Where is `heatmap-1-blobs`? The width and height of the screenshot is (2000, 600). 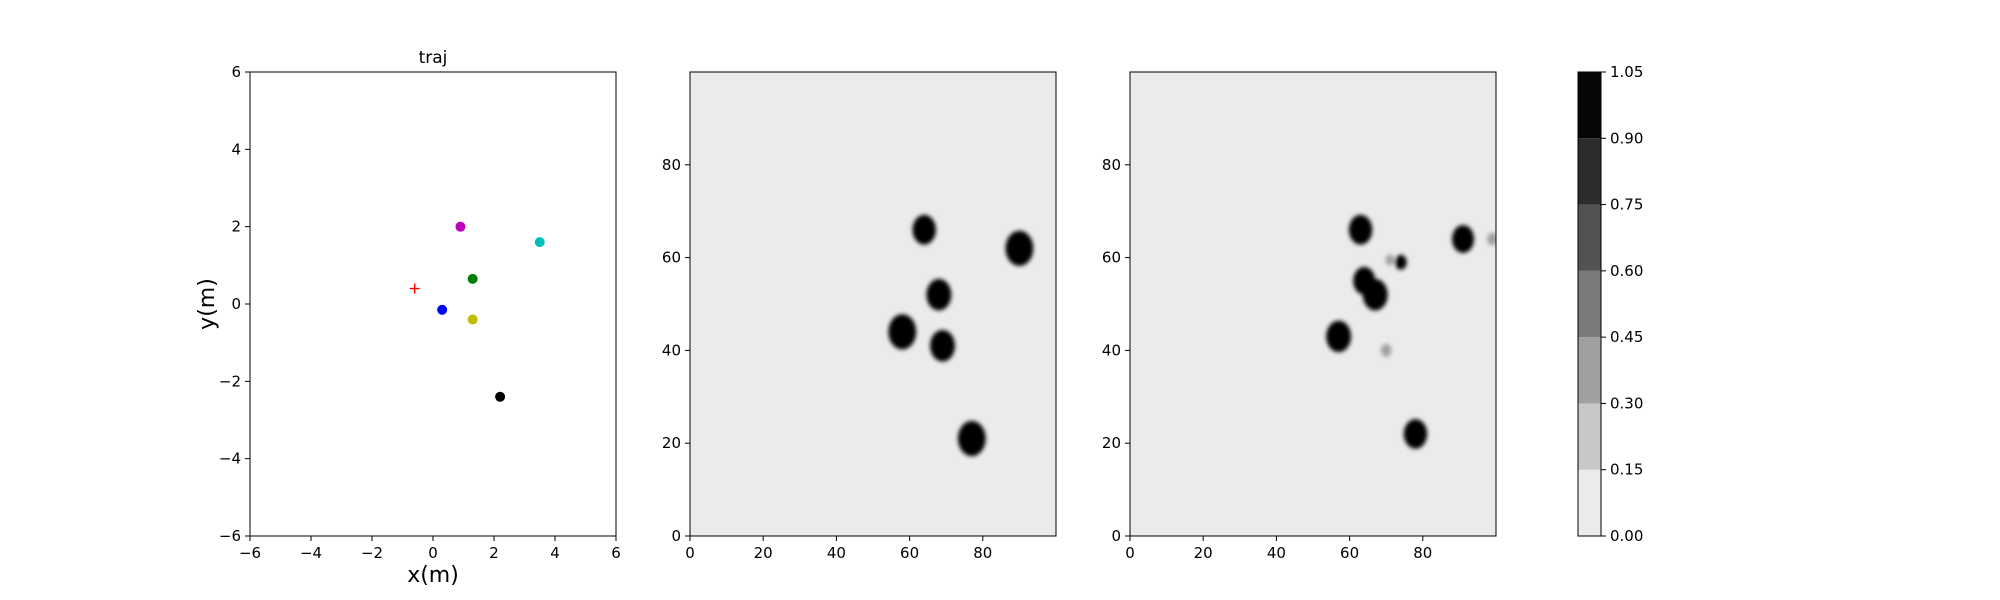 heatmap-1-blobs is located at coordinates (961, 335).